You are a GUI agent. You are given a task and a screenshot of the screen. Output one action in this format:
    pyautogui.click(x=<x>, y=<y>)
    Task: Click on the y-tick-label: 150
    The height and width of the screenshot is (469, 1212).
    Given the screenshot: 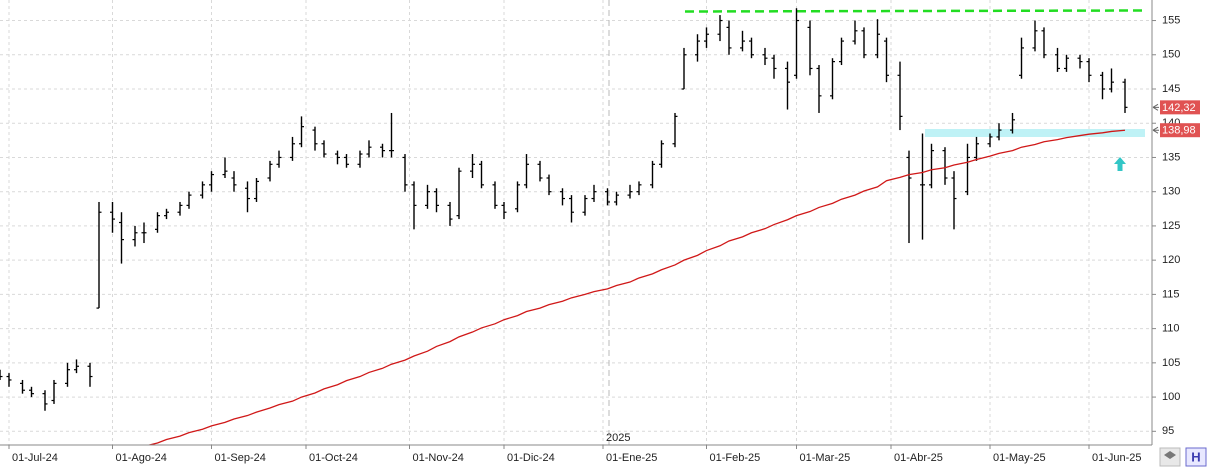 What is the action you would take?
    pyautogui.click(x=1171, y=55)
    